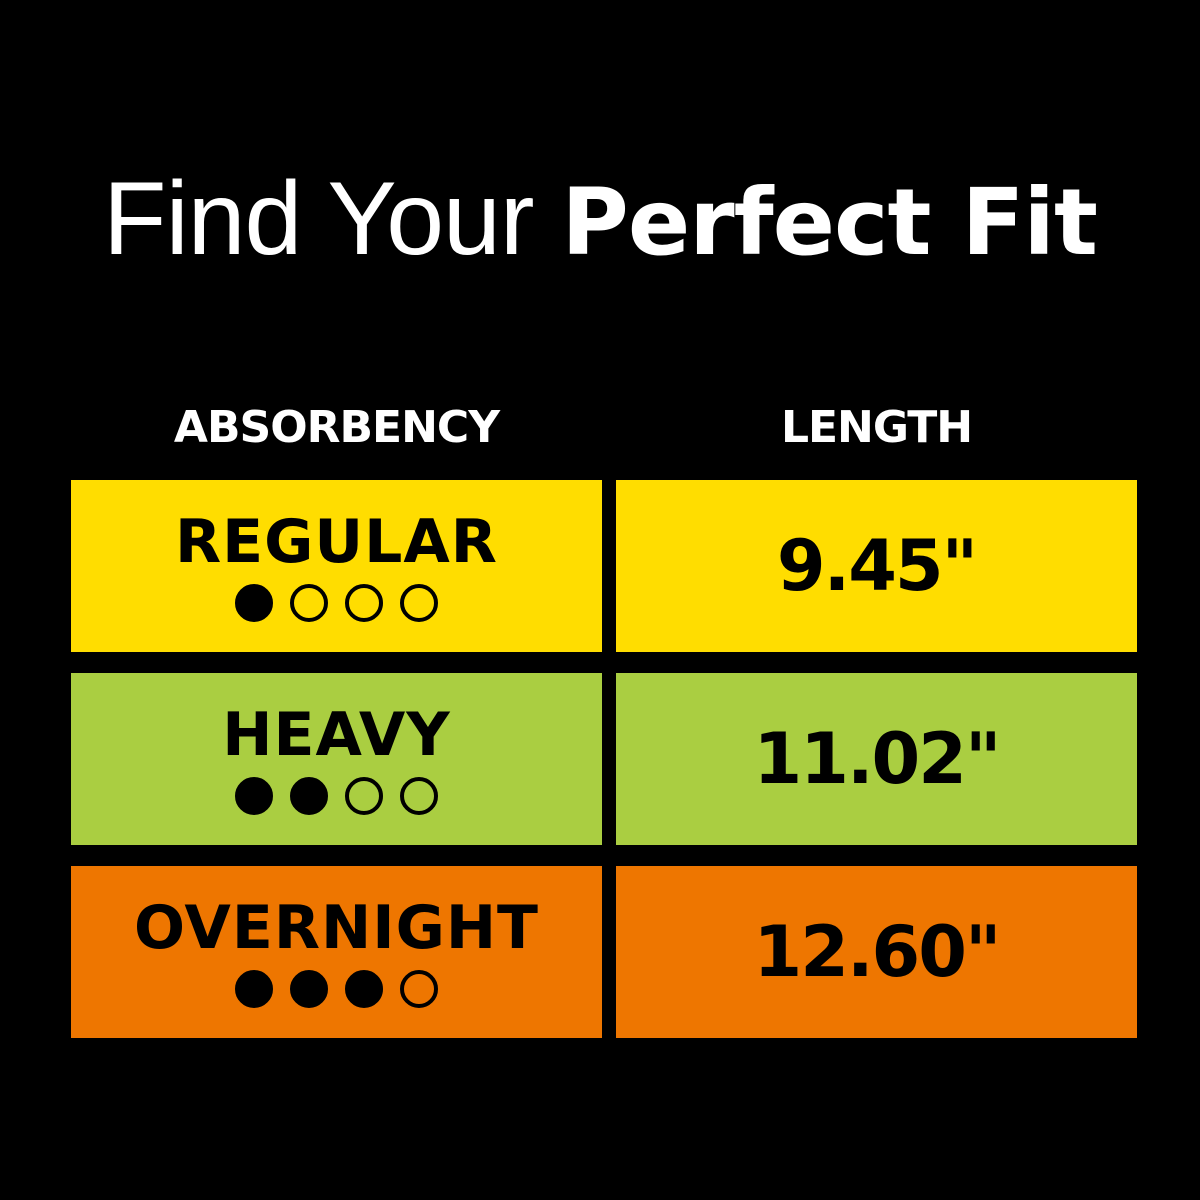  I want to click on length-value: 9.45", so click(877, 566).